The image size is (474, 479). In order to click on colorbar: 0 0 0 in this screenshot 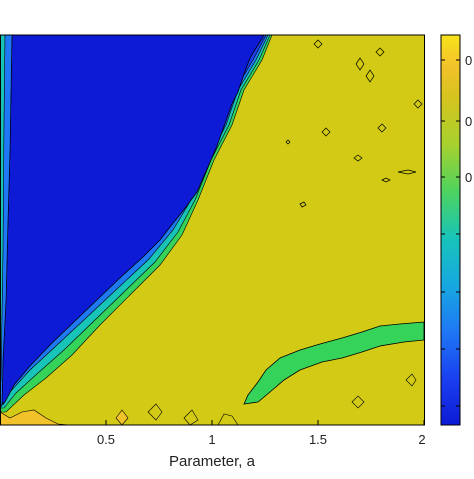, I will do `click(456, 230)`.